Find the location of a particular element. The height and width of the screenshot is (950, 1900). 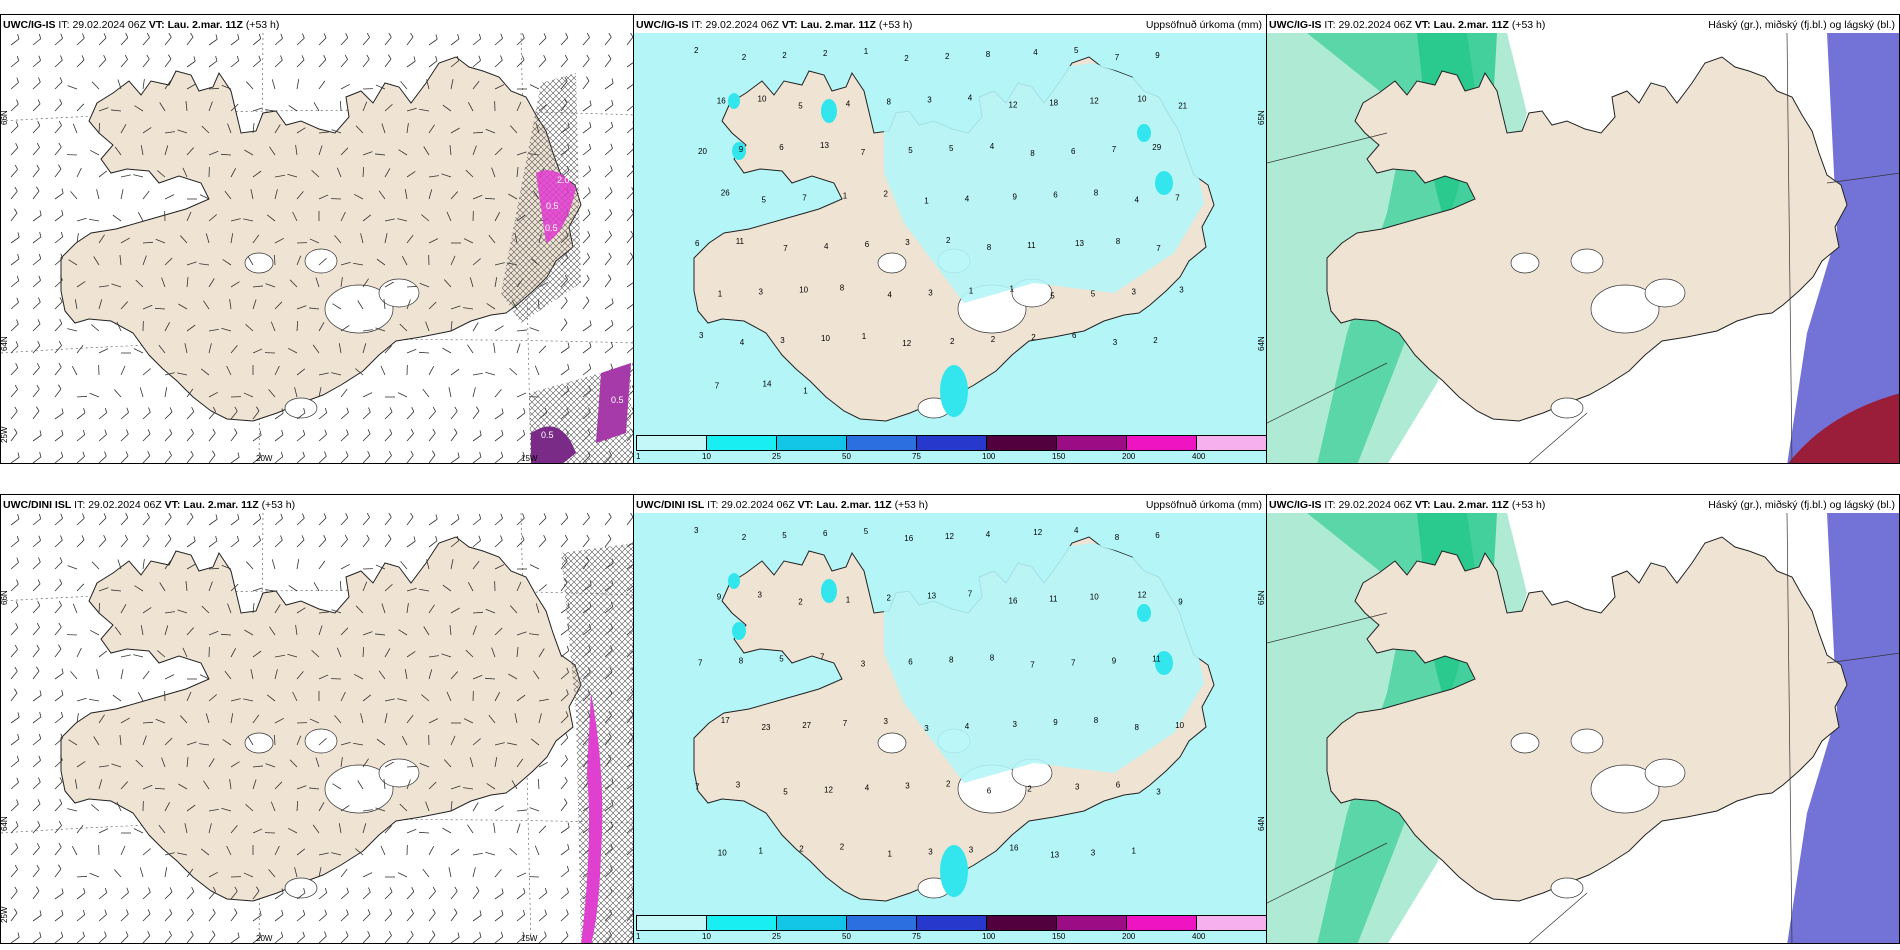

precip-value: 4 is located at coordinates (1076, 530).